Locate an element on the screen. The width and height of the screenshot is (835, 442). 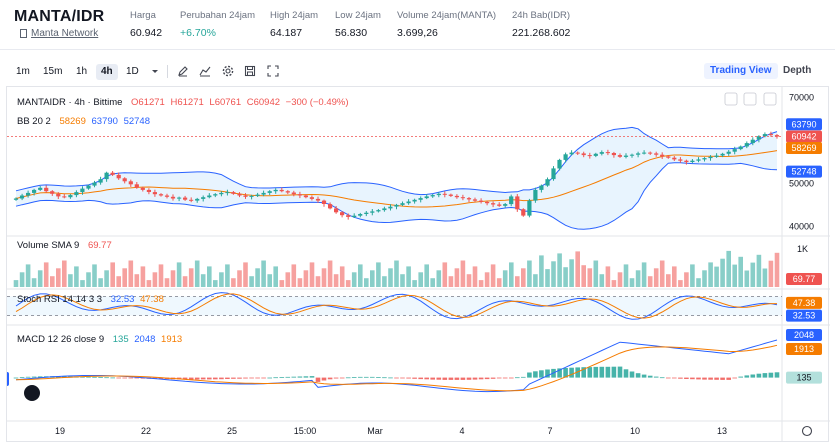
timeframe-15m: 15m is located at coordinates (53, 71).